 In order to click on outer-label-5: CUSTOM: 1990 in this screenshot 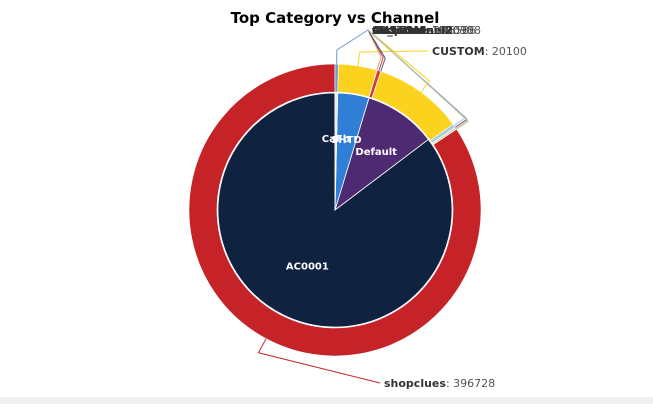, I will do `click(416, 30)`.